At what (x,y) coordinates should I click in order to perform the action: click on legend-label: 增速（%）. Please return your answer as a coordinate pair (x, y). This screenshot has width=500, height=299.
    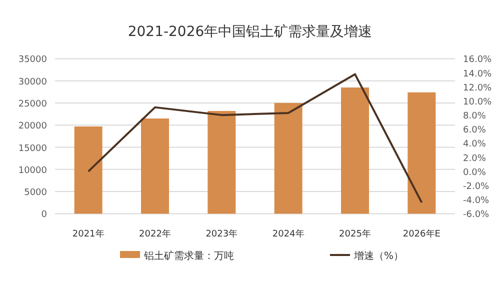
    Looking at the image, I should click on (378, 256).